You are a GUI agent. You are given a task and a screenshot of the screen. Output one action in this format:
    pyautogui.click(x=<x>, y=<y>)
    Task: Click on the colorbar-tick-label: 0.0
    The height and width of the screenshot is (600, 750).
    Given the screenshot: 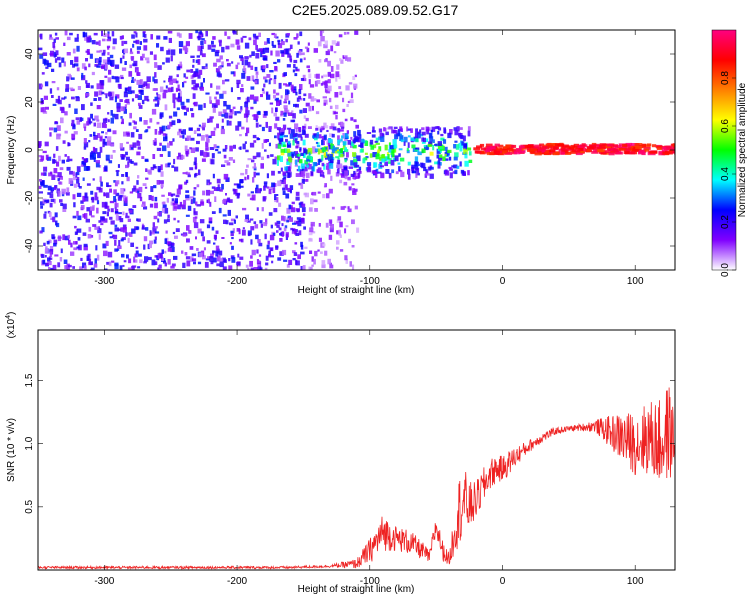 What is the action you would take?
    pyautogui.click(x=725, y=270)
    